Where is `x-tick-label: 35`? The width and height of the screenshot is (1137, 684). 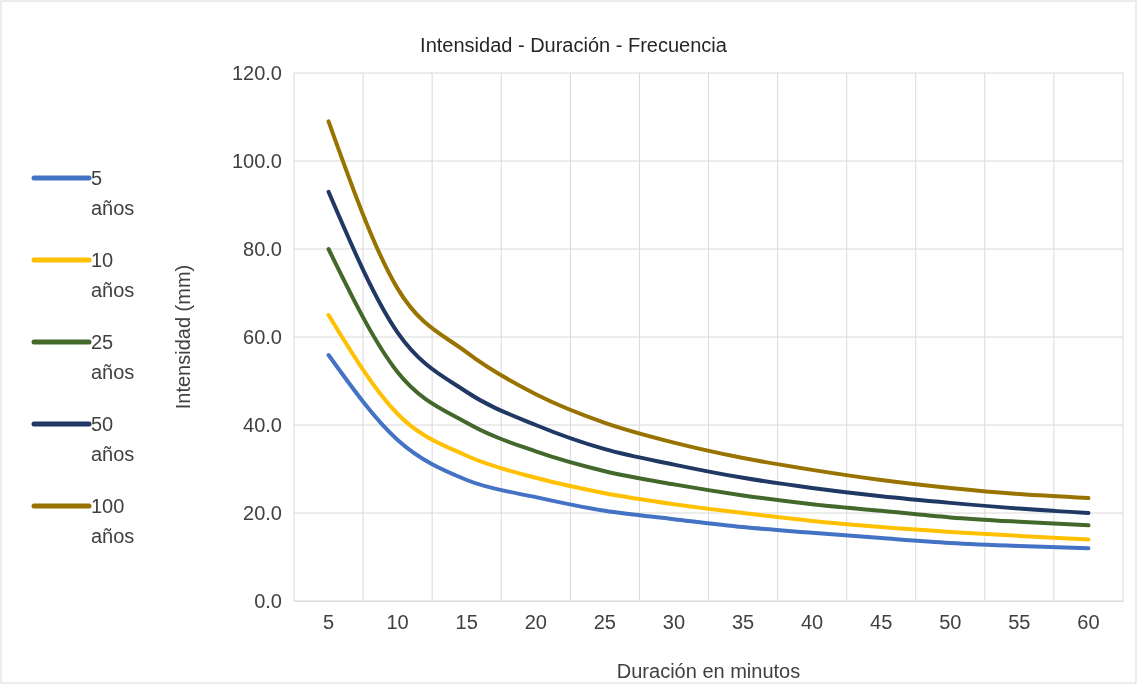
x-tick-label: 35 is located at coordinates (743, 622).